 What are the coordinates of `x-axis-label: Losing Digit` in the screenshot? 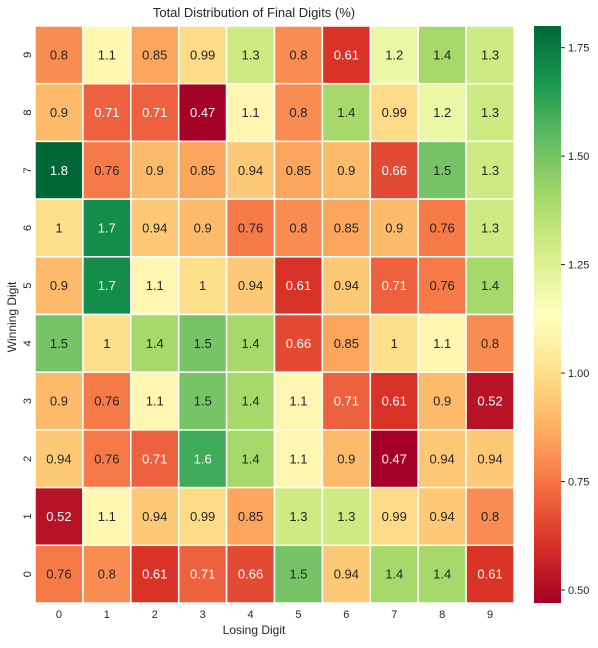 It's located at (254, 630).